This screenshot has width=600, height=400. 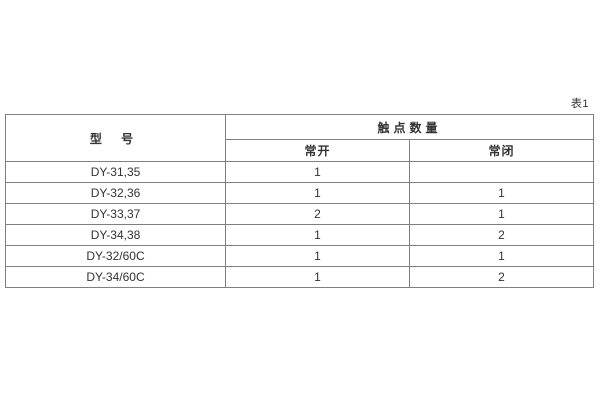 I want to click on table-row: DY-32,36 1 1, so click(x=300, y=193).